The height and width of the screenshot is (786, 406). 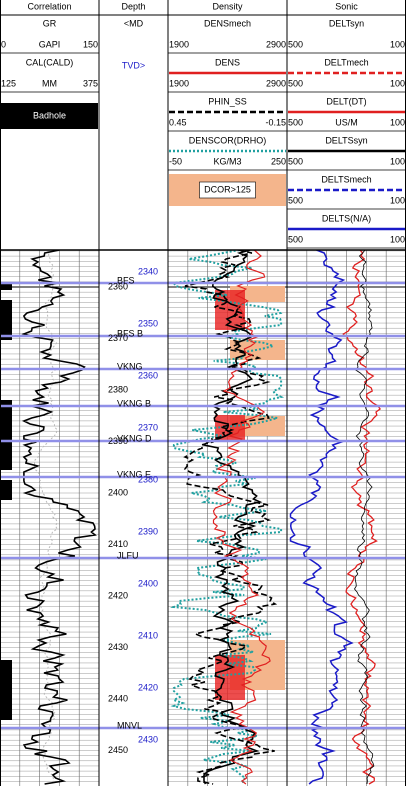 What do you see at coordinates (126, 280) in the screenshot?
I see `formation-label: BFS` at bounding box center [126, 280].